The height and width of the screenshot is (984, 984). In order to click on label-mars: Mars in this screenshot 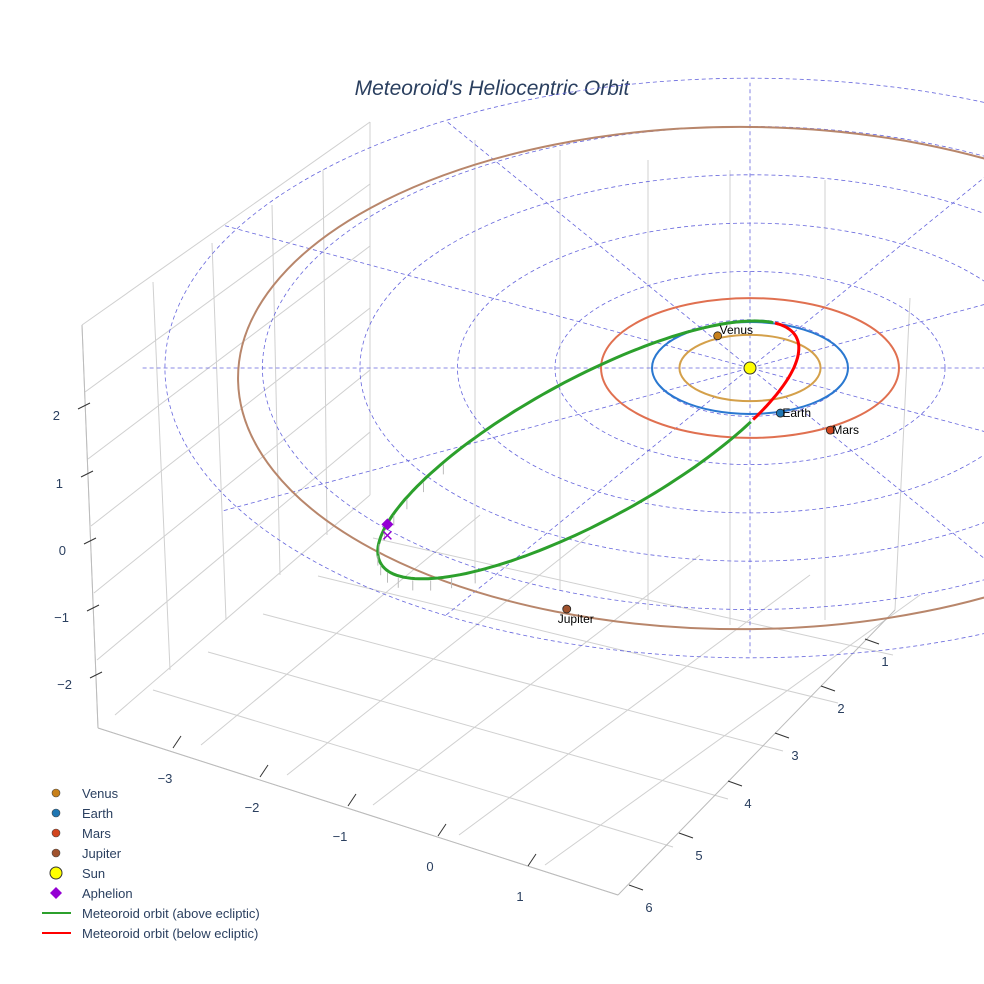, I will do `click(845, 430)`.